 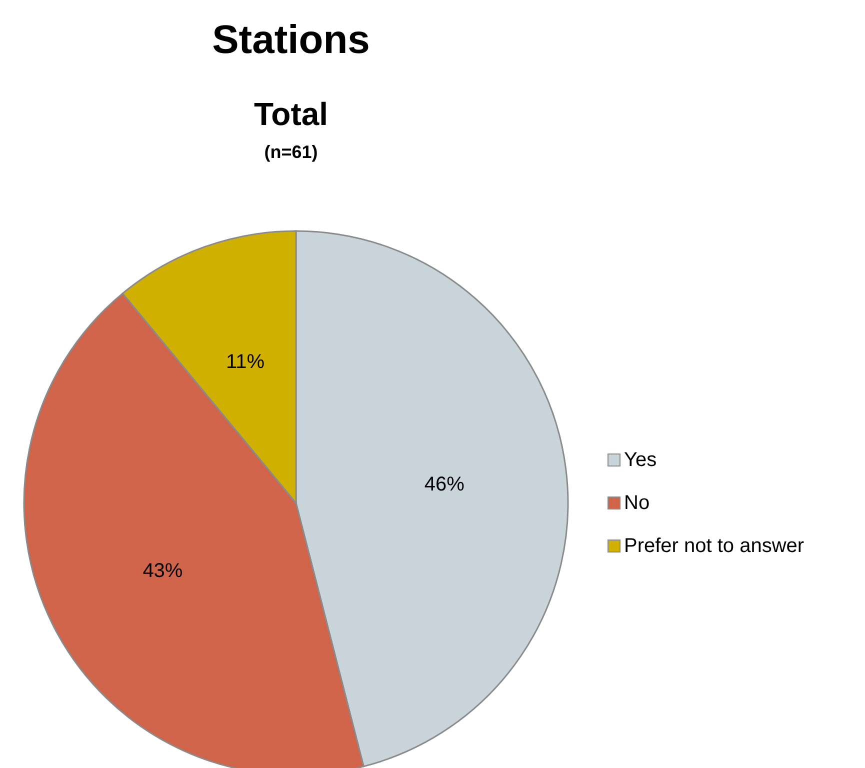 I want to click on legend-label: Prefer not to answer, so click(x=714, y=546).